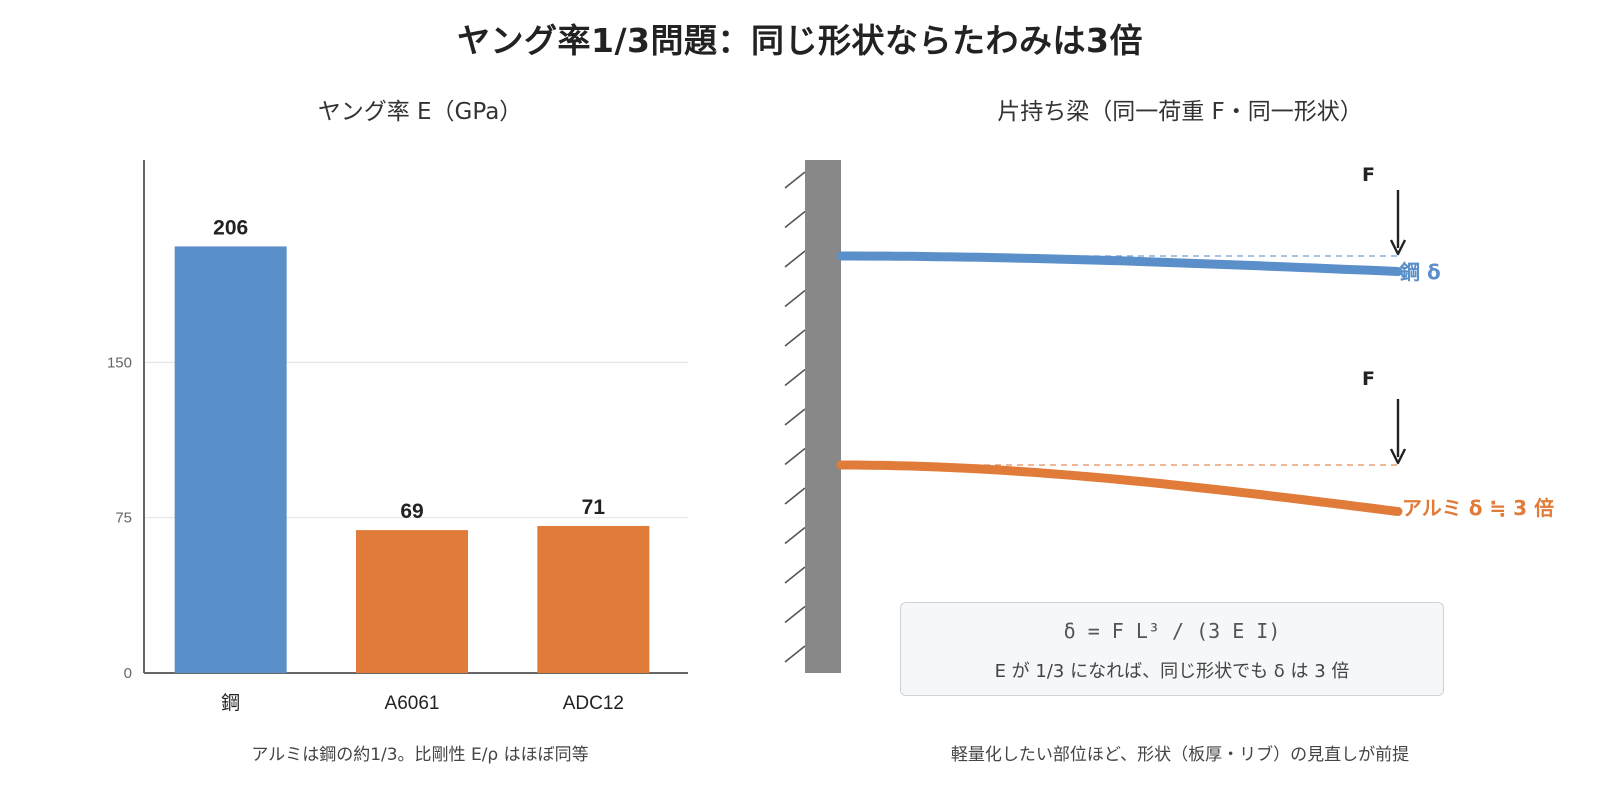  Describe the element at coordinates (420, 112) in the screenshot. I see `bar-chart-title: ヤング率 E（GPa）` at that location.